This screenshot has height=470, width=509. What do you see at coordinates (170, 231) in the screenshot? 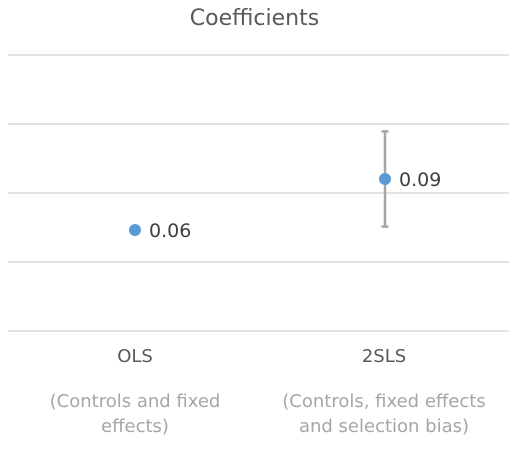
I see `data-label-ols: 0.06` at bounding box center [170, 231].